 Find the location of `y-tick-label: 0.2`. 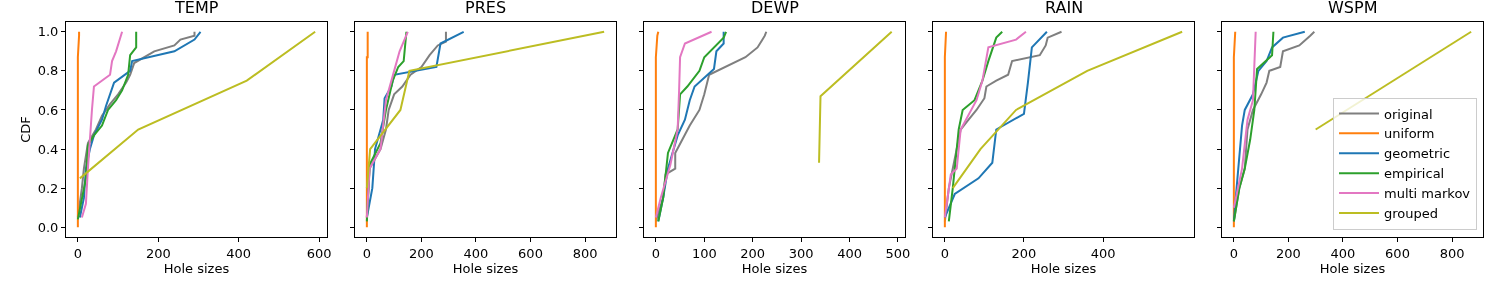

y-tick-label: 0.2 is located at coordinates (48, 188).